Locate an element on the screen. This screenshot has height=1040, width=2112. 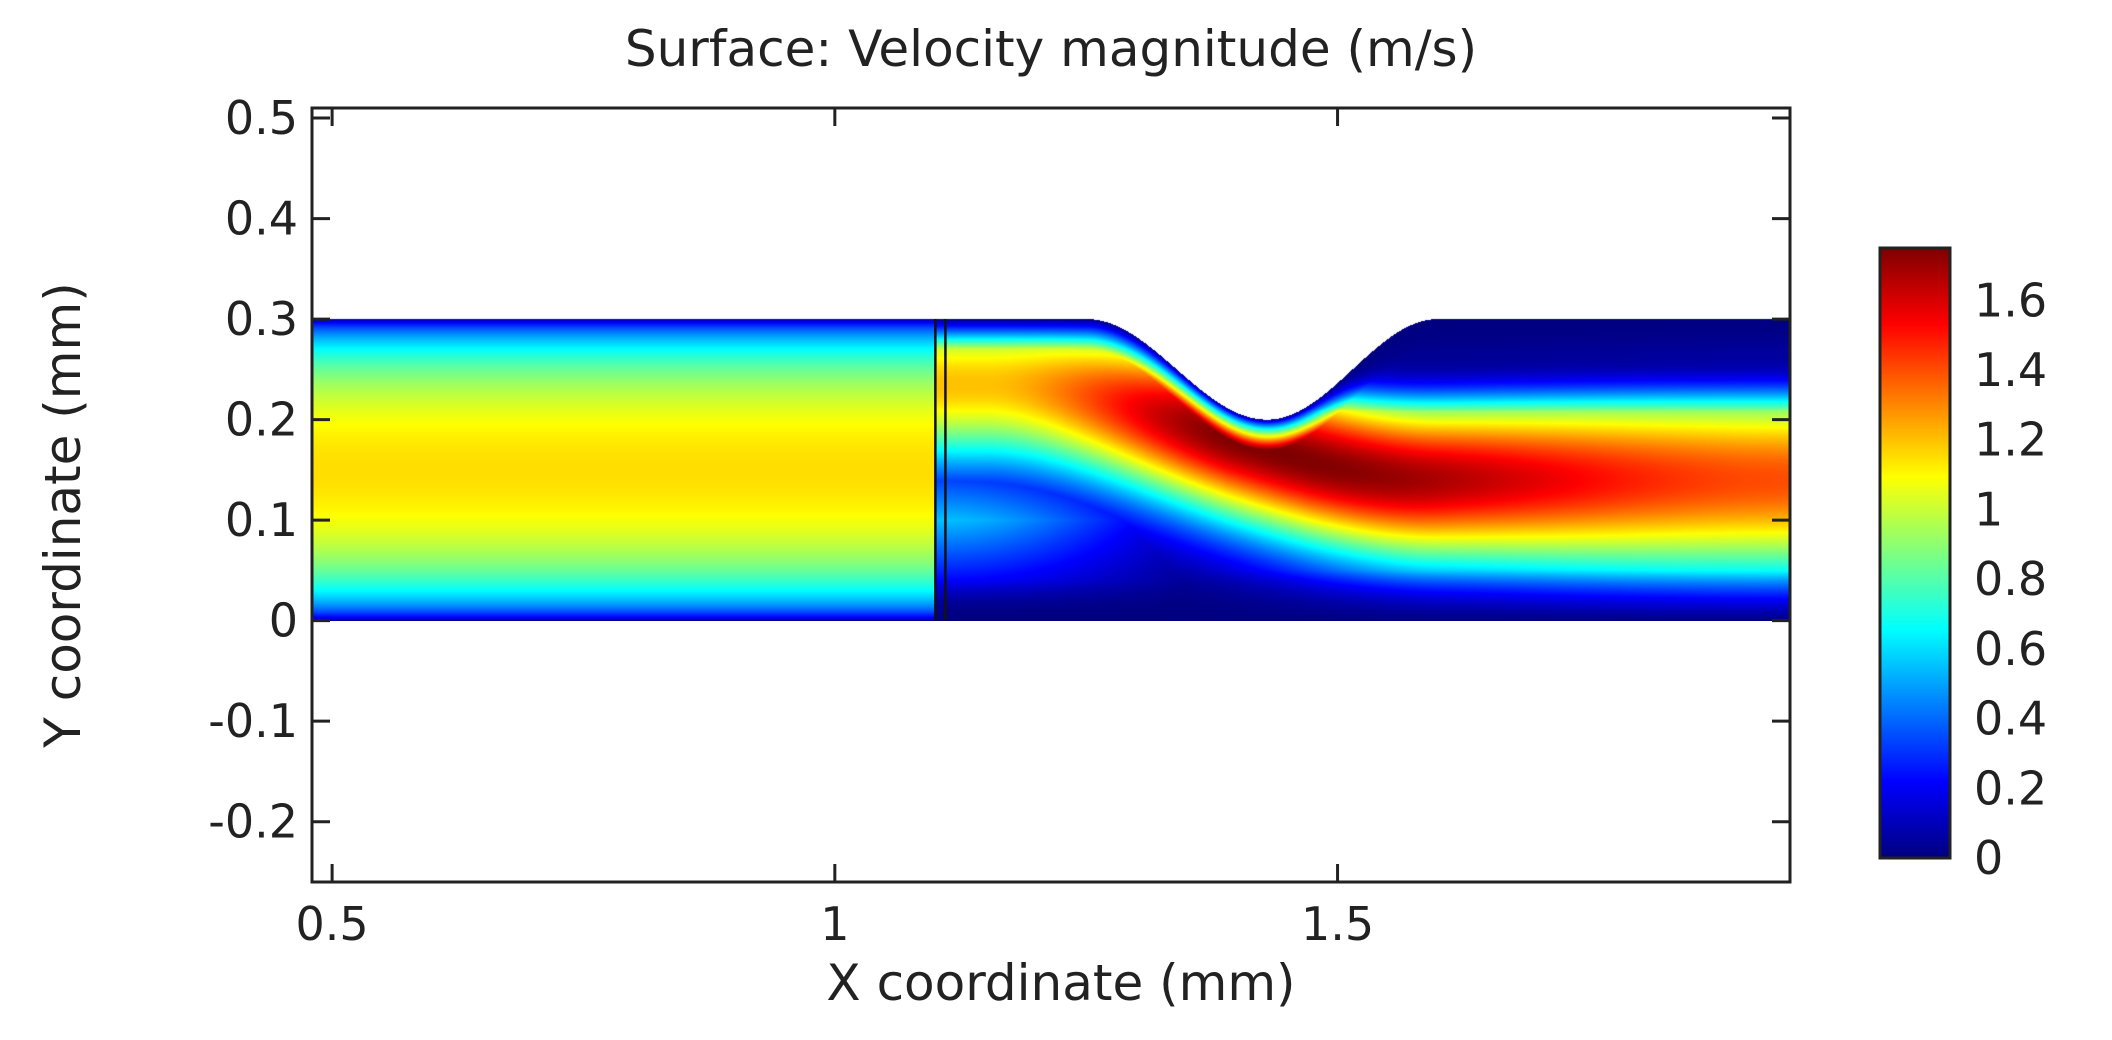
colorbar-tick-label: 1.2 is located at coordinates (2010, 440).